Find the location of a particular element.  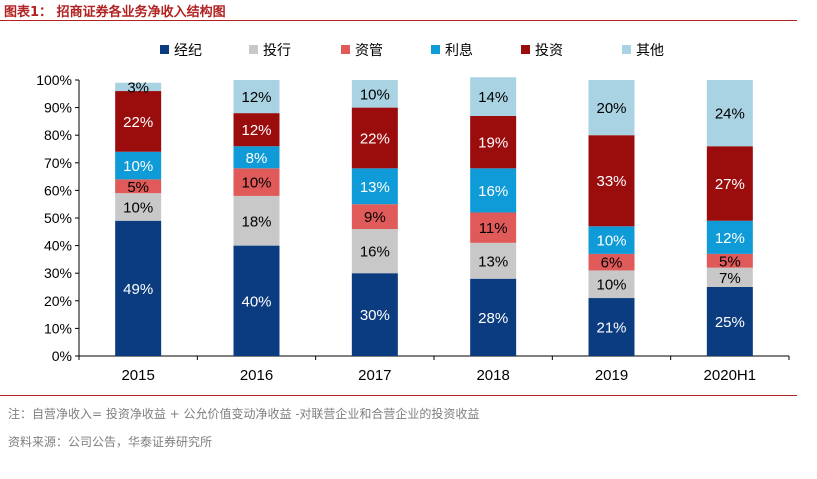

x-tick-label: 2015 is located at coordinates (137, 375).